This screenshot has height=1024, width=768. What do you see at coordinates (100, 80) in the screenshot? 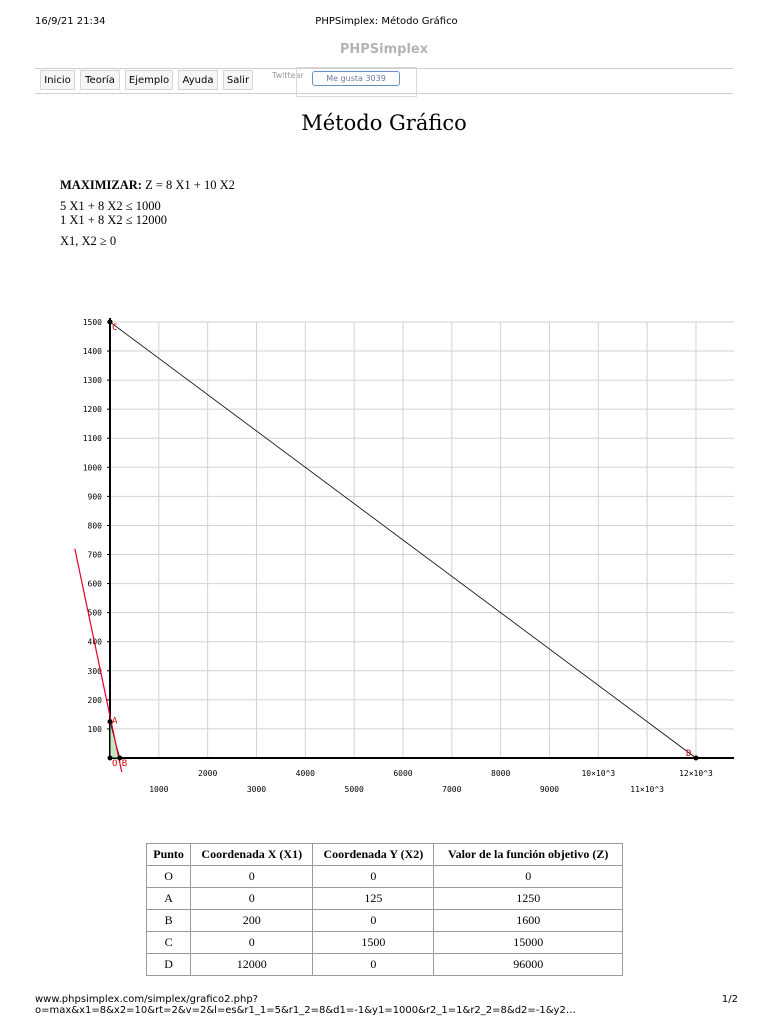
I see `nav-teoria-button: Teoría` at bounding box center [100, 80].